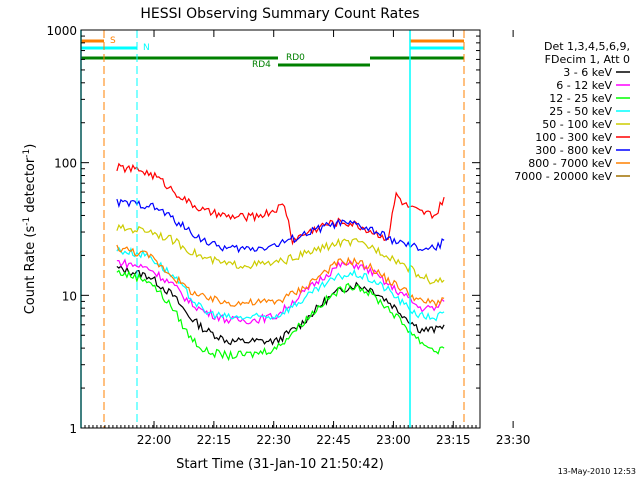  I want to click on y-tick-label: 100, so click(65, 164).